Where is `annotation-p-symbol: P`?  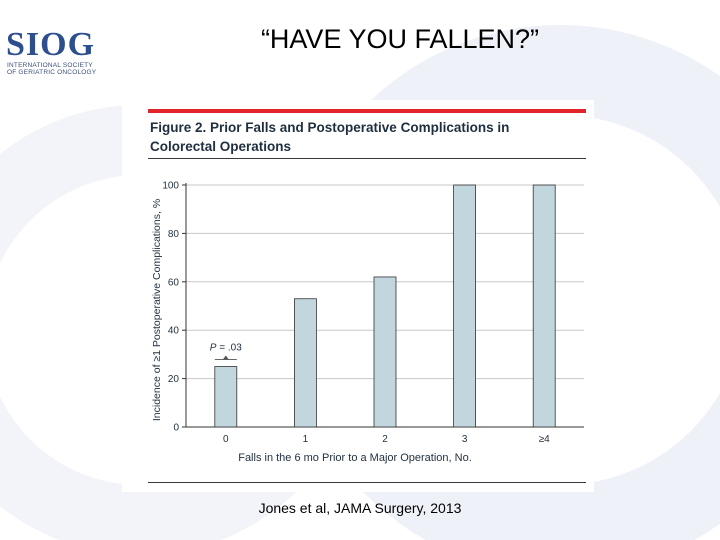 annotation-p-symbol: P is located at coordinates (213, 348).